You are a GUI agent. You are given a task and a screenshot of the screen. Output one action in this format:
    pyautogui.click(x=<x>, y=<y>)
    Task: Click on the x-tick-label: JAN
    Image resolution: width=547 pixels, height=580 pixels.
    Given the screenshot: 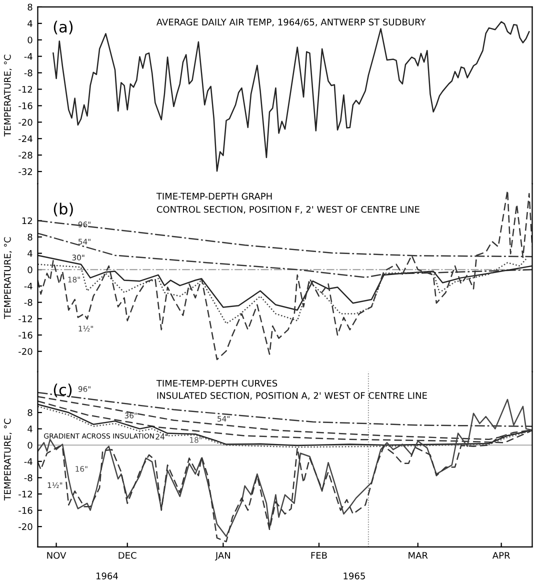 What is the action you would take?
    pyautogui.click(x=222, y=556)
    